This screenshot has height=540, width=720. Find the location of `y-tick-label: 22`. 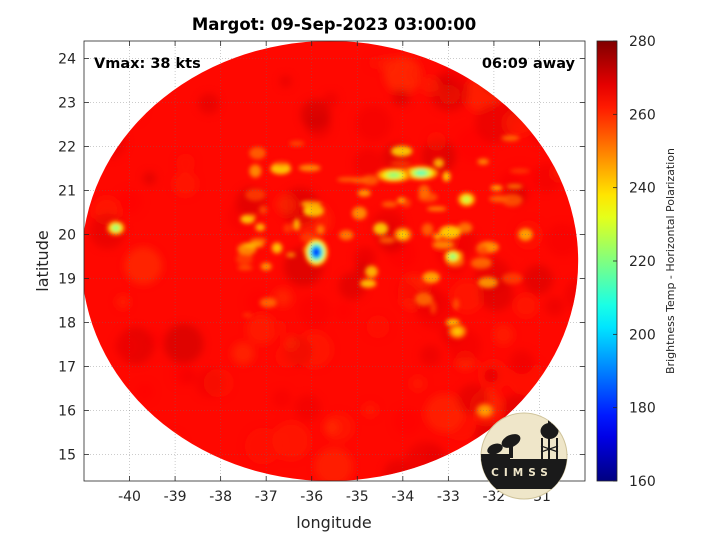

y-tick-label: 22 is located at coordinates (67, 148).